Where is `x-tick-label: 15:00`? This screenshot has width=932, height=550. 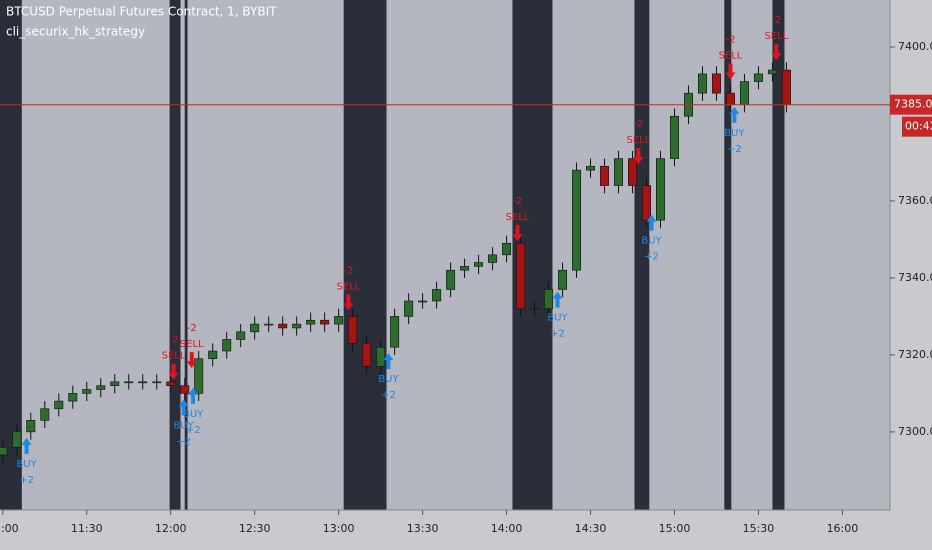
x-tick-label: 15:00 is located at coordinates (675, 528).